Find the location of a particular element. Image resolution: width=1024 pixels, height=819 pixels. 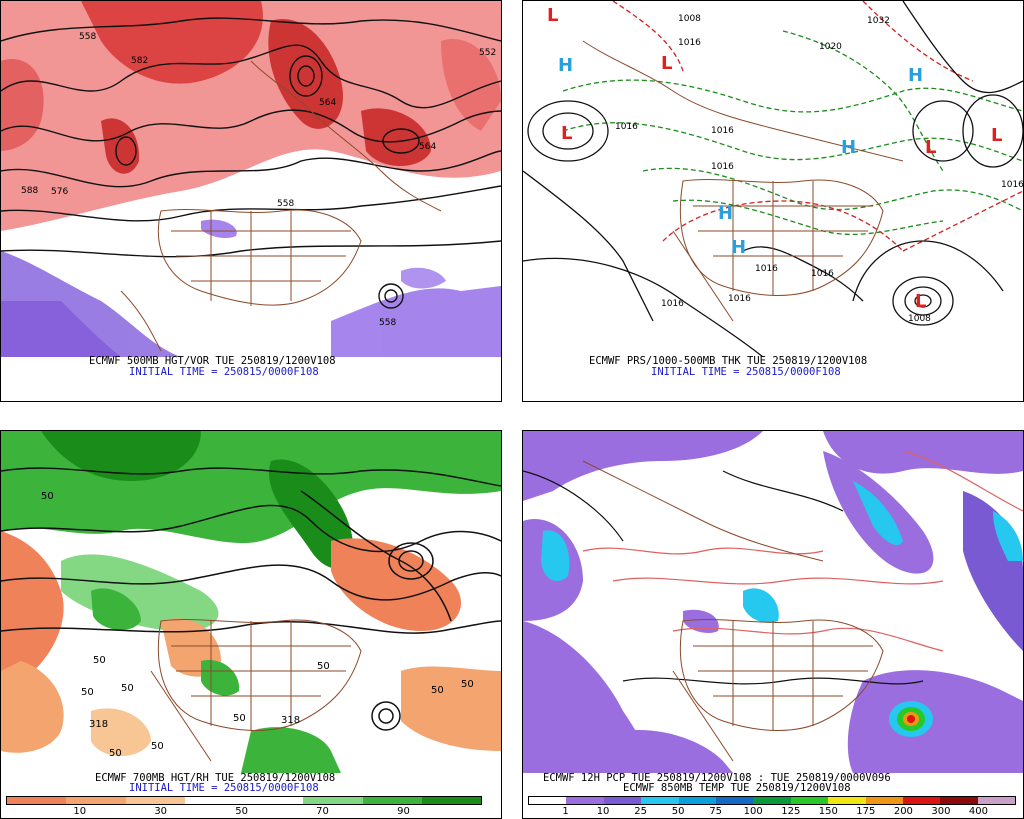

temp-850-contours is located at coordinates (773, 567).